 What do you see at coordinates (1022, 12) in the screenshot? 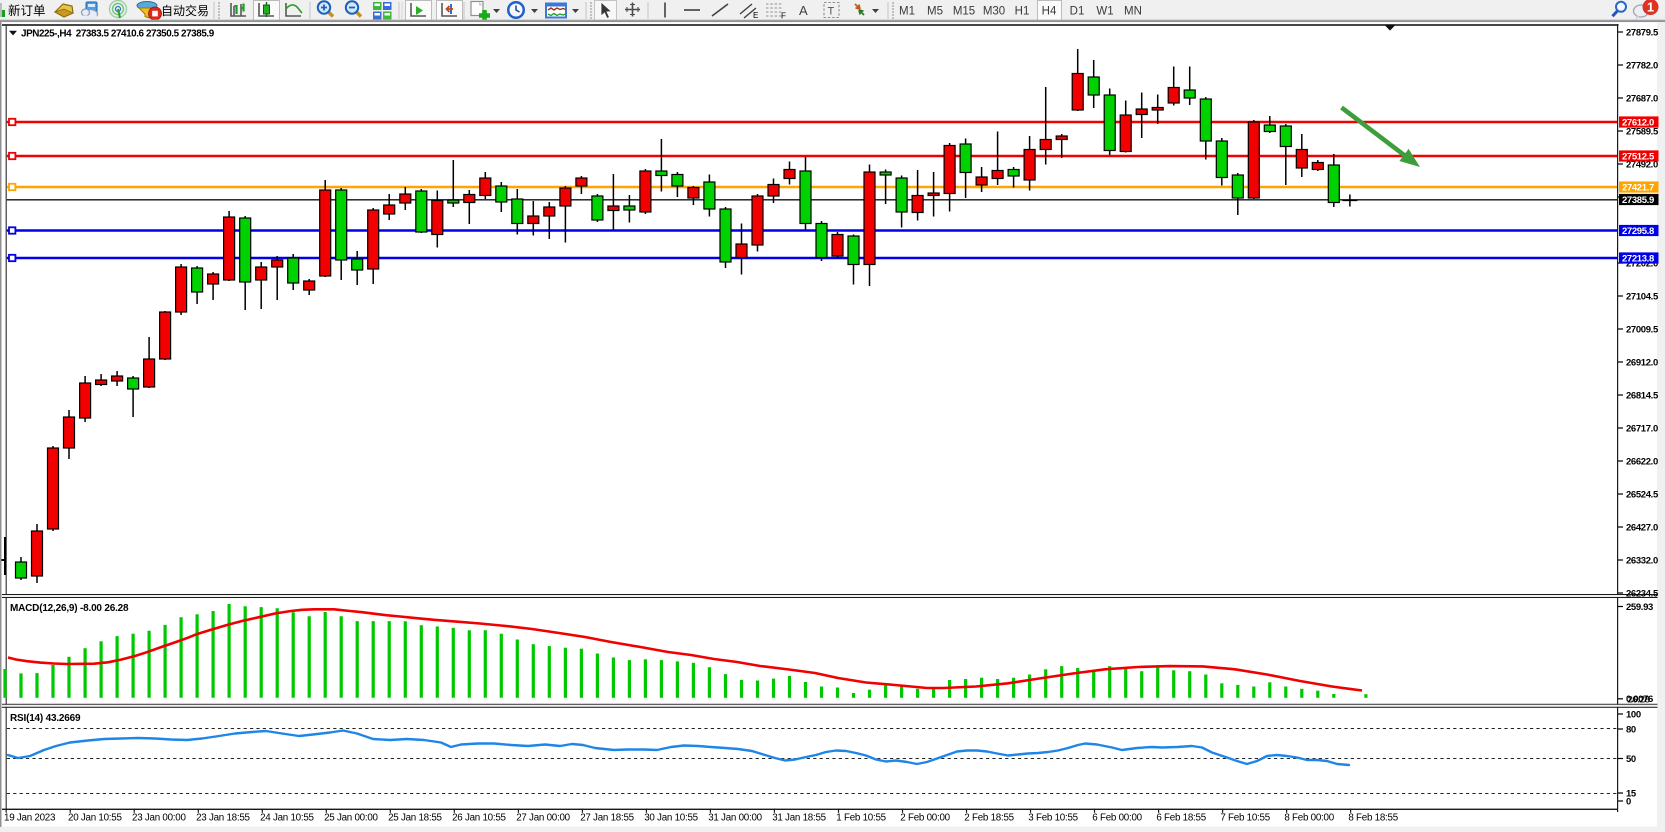
I see `svg-text: H1` at bounding box center [1022, 12].